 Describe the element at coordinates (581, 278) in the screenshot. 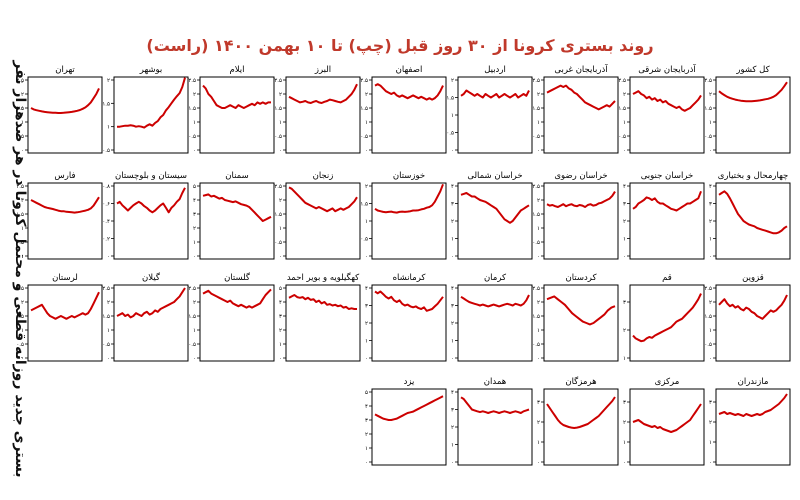

I see `panel-title: کردستان` at that location.